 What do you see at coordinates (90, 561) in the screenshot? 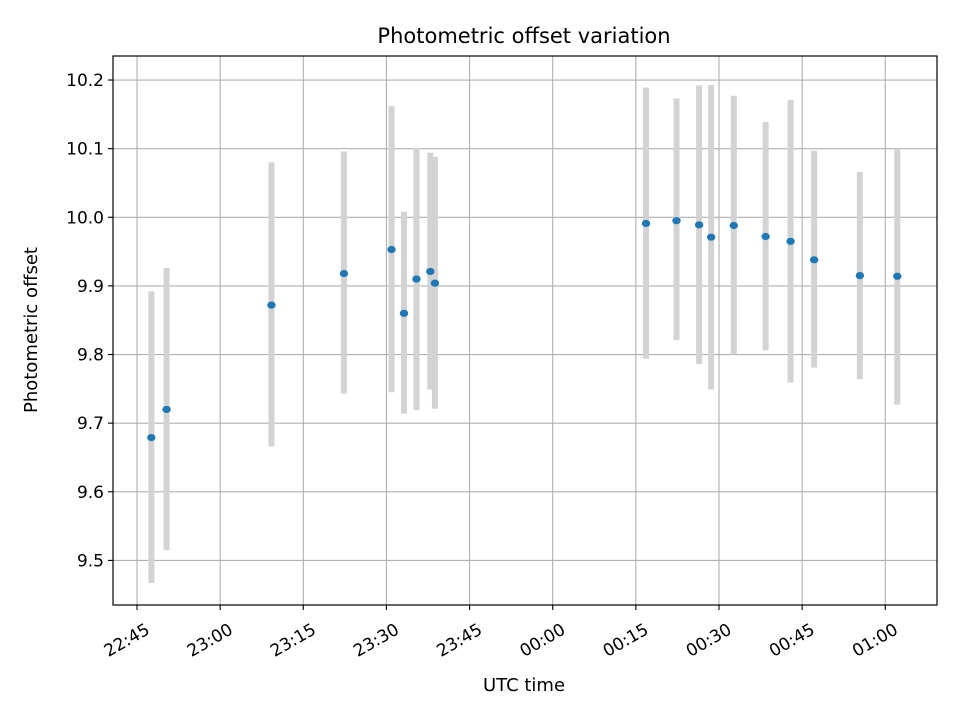
I see `y-tick-label: 9.5` at bounding box center [90, 561].